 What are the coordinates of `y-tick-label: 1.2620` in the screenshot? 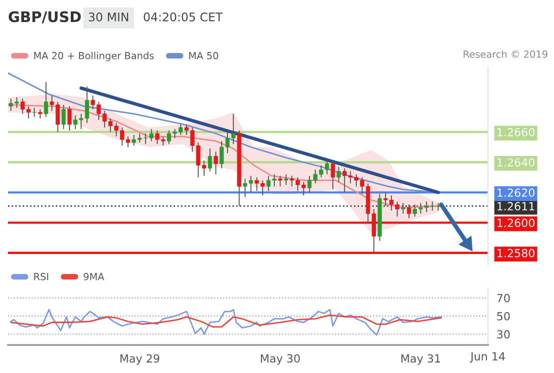 It's located at (516, 192).